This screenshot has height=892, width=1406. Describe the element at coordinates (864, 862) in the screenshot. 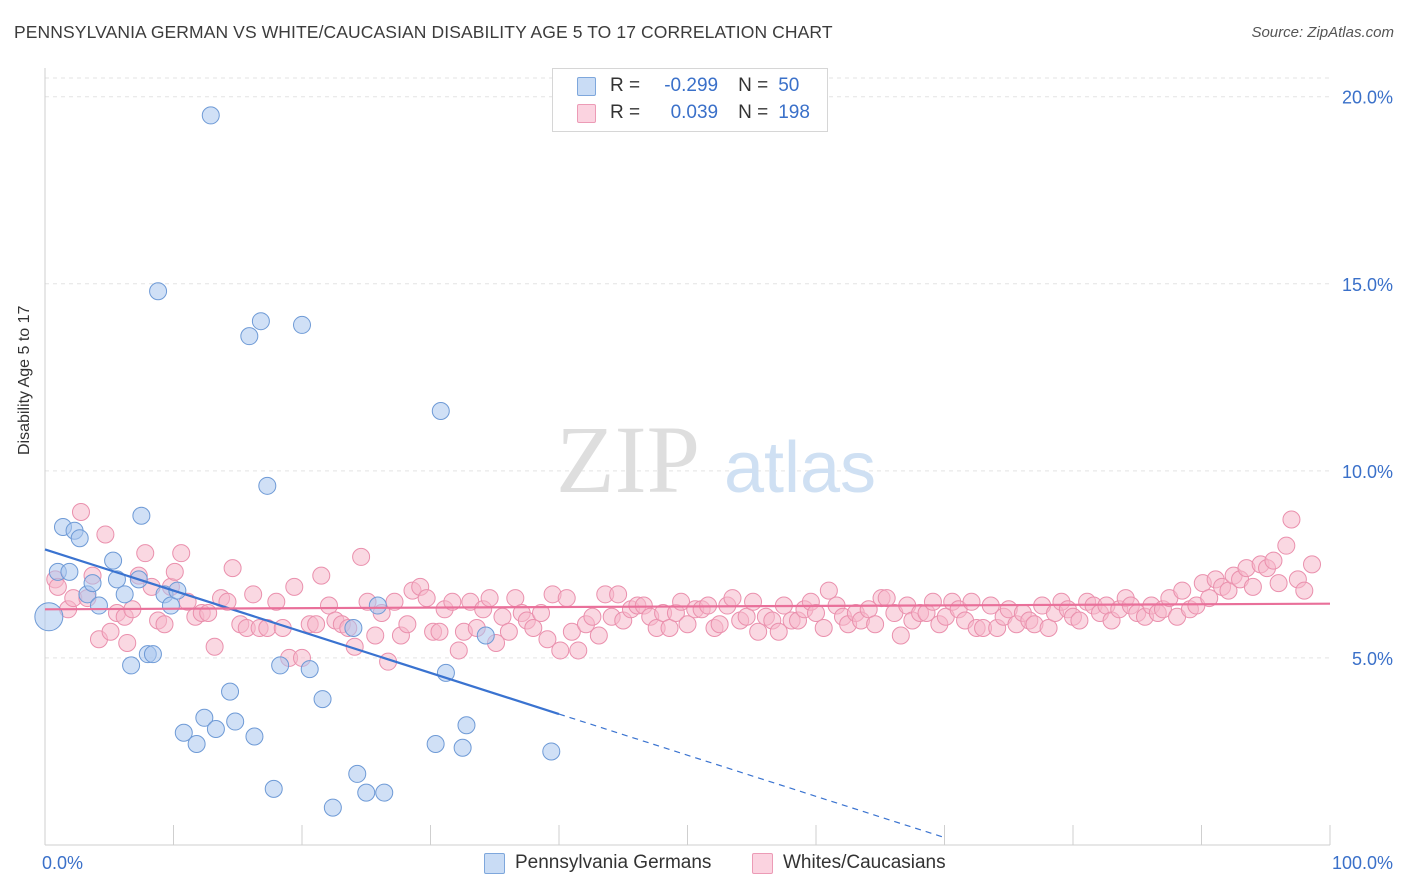

I see `legend-label: Whites/Caucasians` at that location.